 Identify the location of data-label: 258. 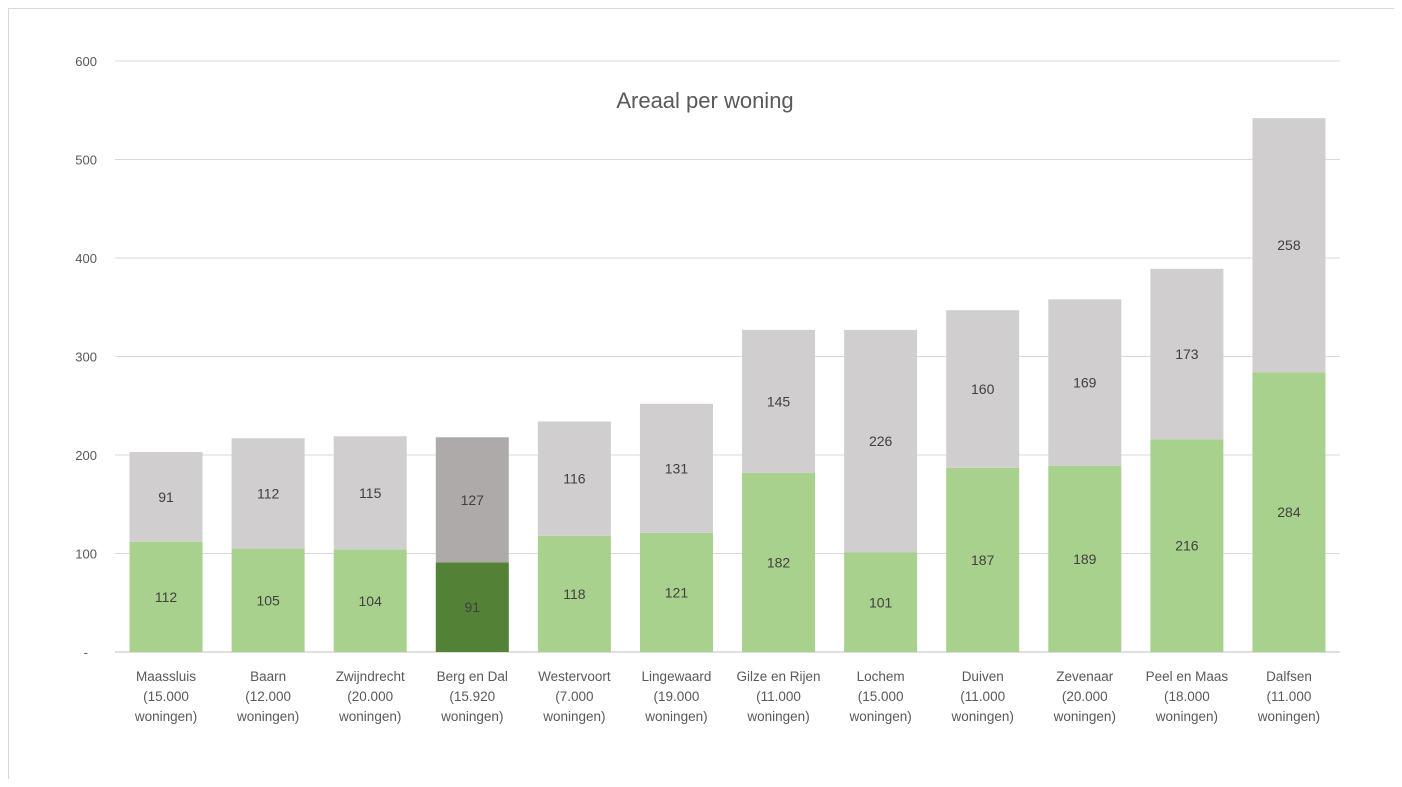
(1289, 245).